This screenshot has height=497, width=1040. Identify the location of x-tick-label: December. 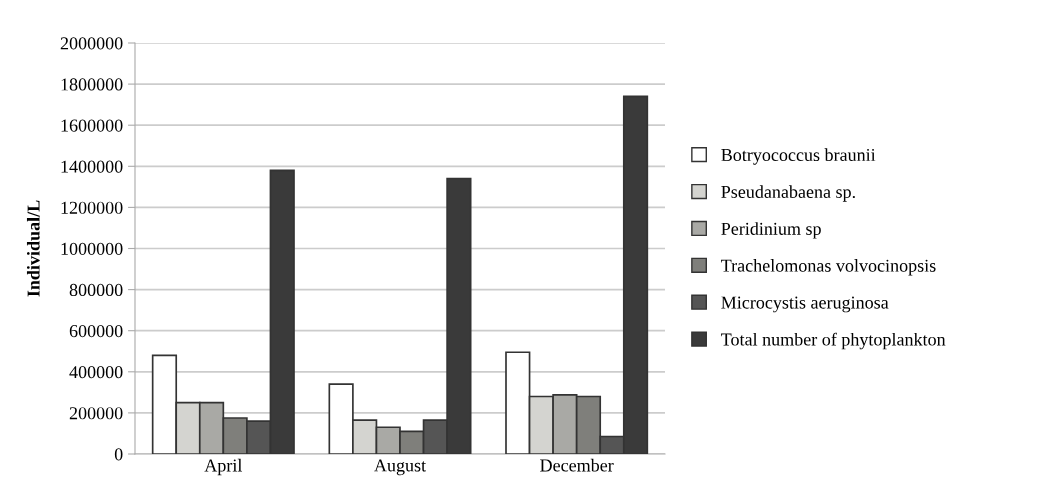
(577, 465).